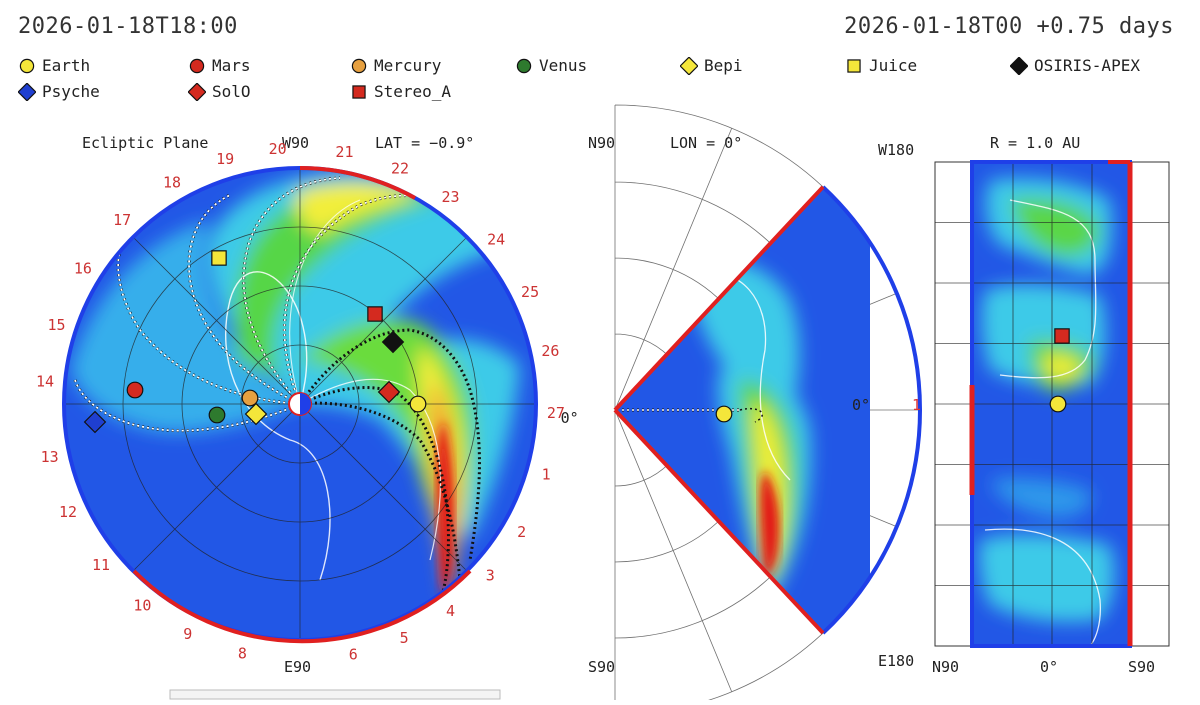 The width and height of the screenshot is (1200, 705). Describe the element at coordinates (600, 693) in the screenshot. I see `bottom-strip` at that location.